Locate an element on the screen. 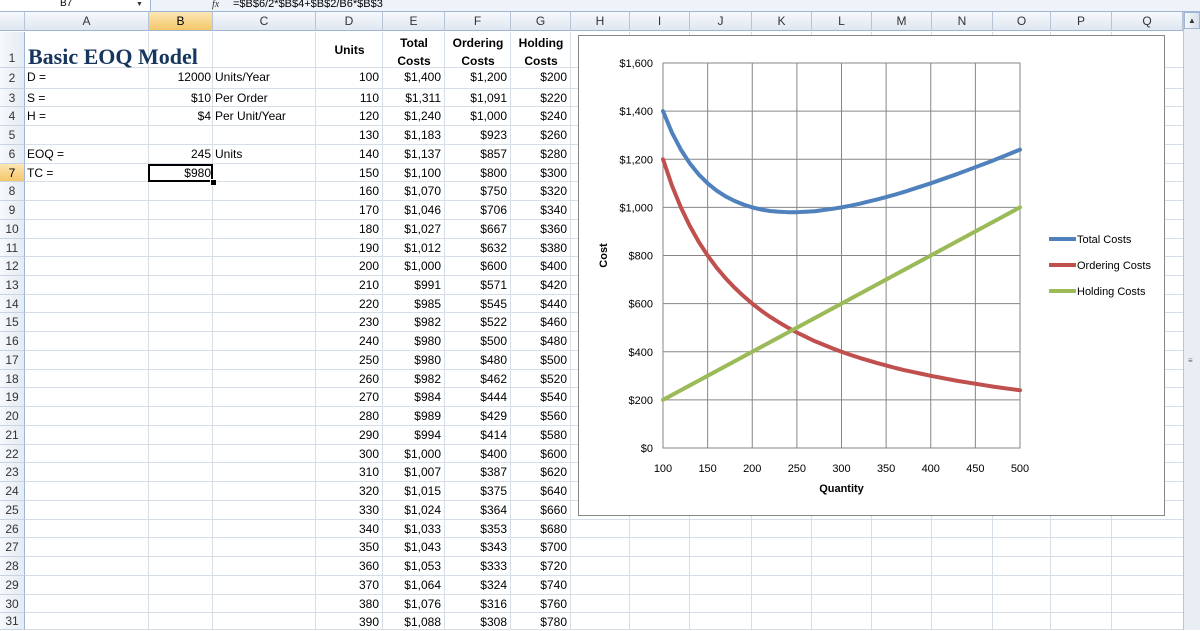 This screenshot has height=631, width=1200. column-header-d: D is located at coordinates (349, 21).